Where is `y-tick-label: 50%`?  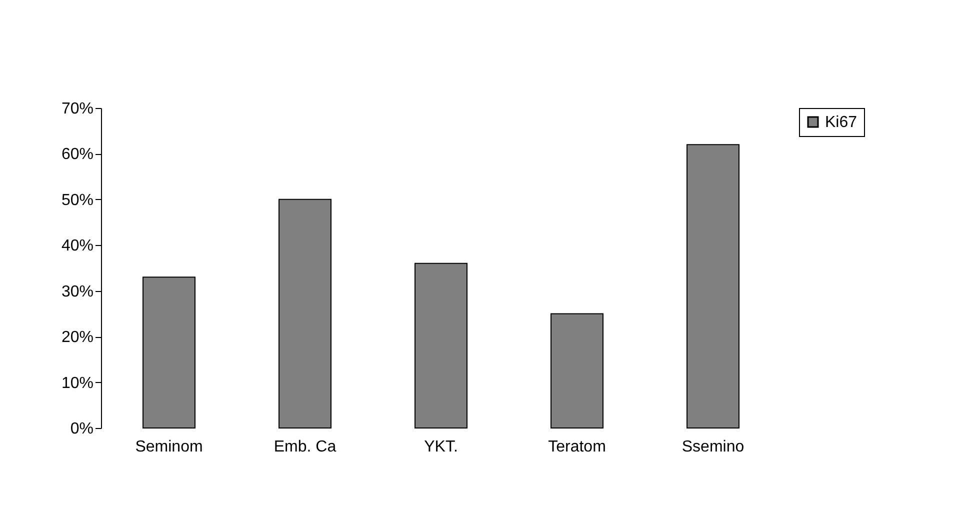 y-tick-label: 50% is located at coordinates (77, 200).